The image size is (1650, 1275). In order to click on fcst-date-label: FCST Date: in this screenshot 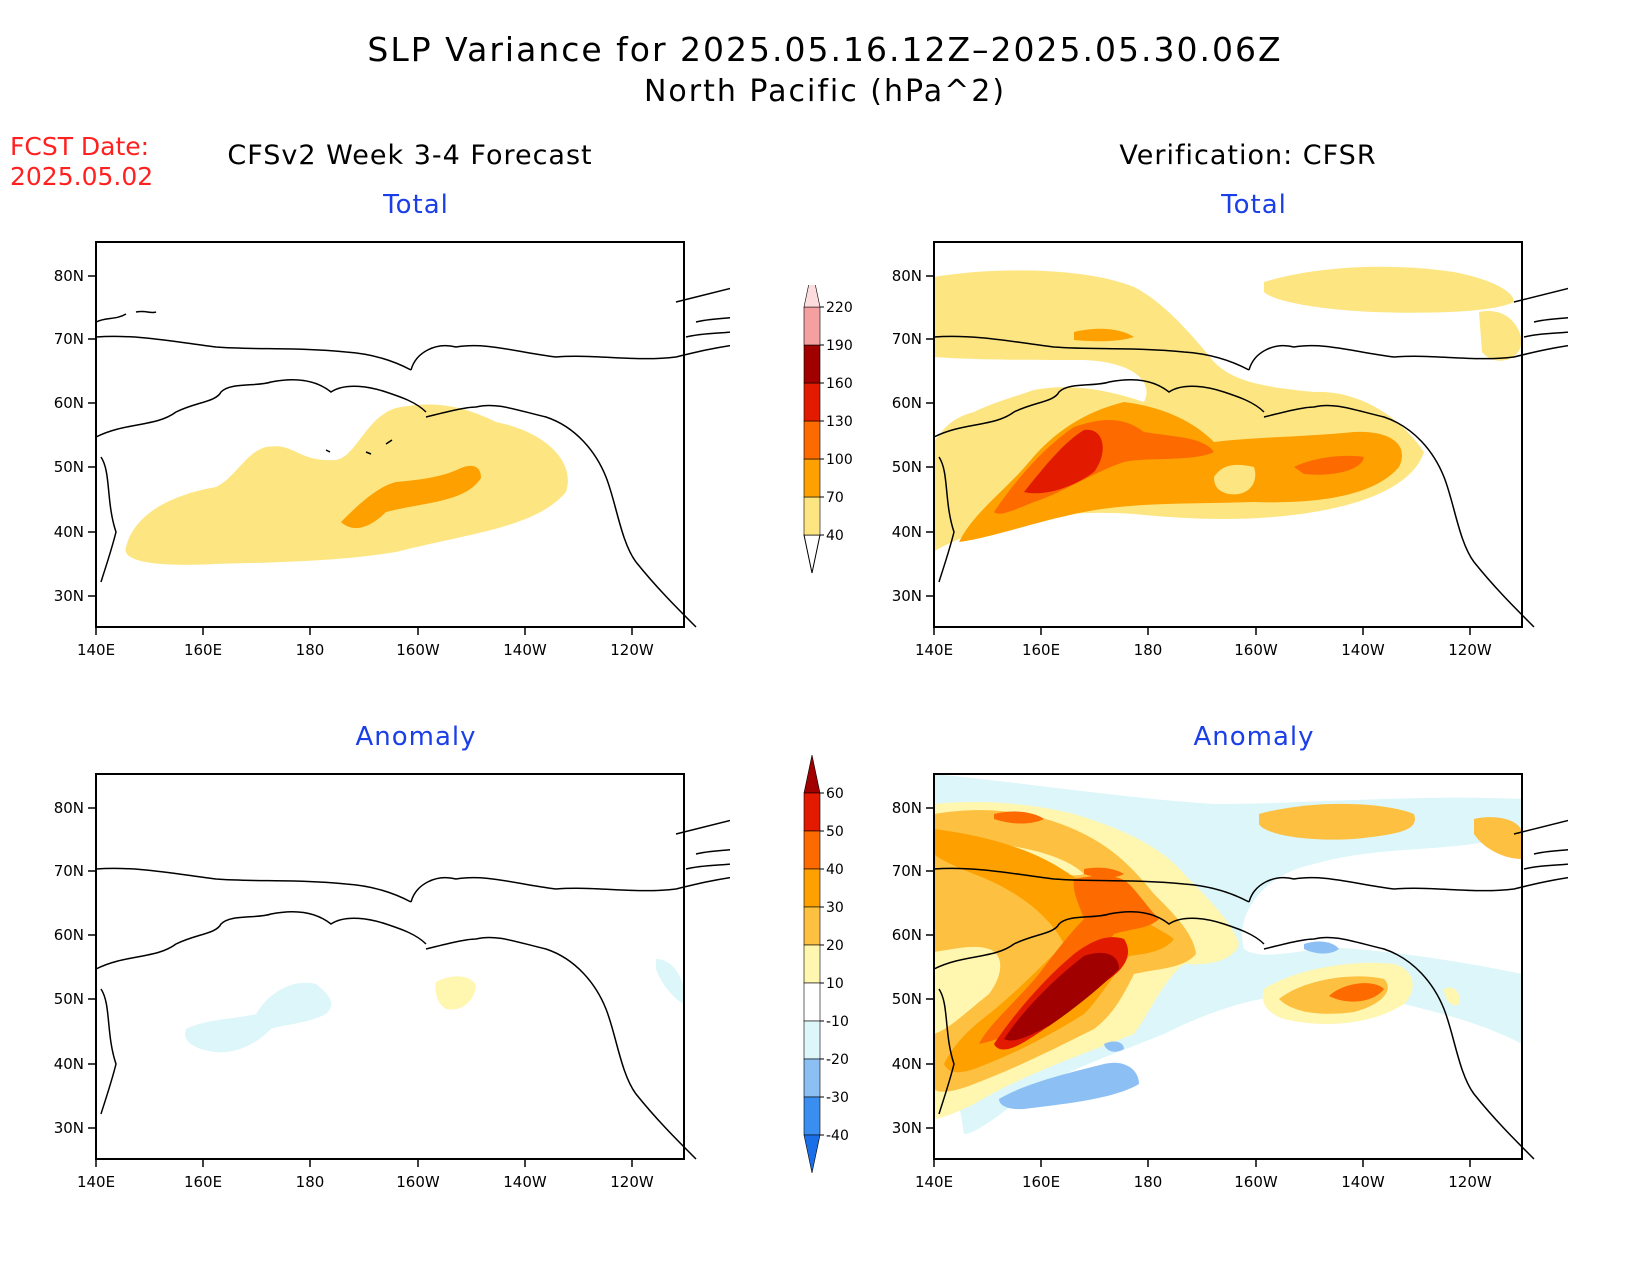, I will do `click(80, 146)`.